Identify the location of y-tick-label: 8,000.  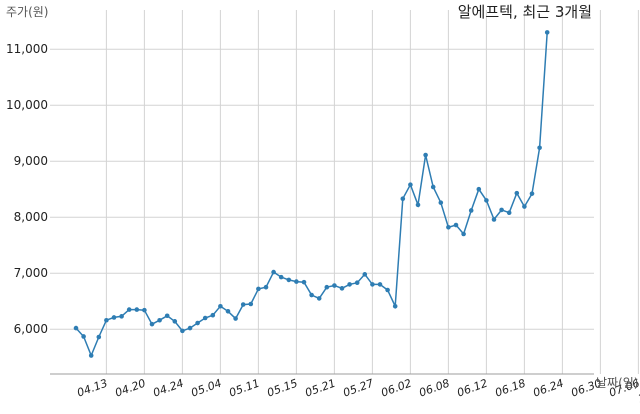
(31, 217).